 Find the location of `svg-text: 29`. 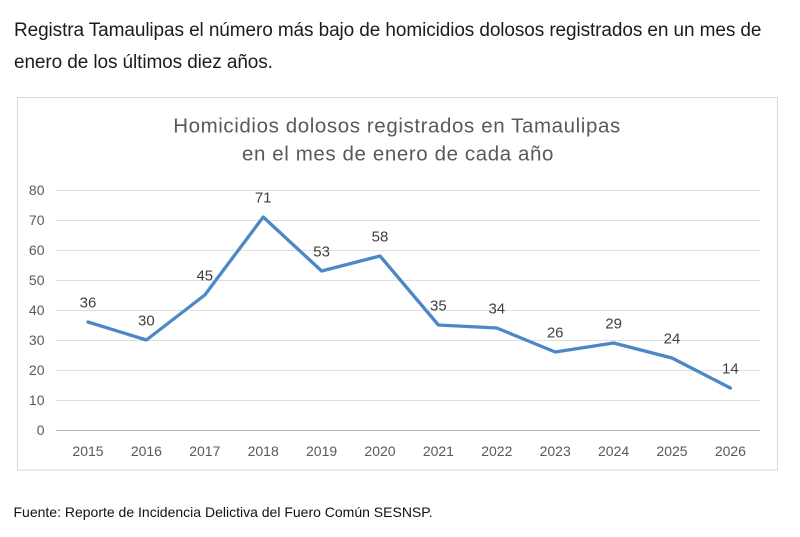

svg-text: 29 is located at coordinates (613, 324).